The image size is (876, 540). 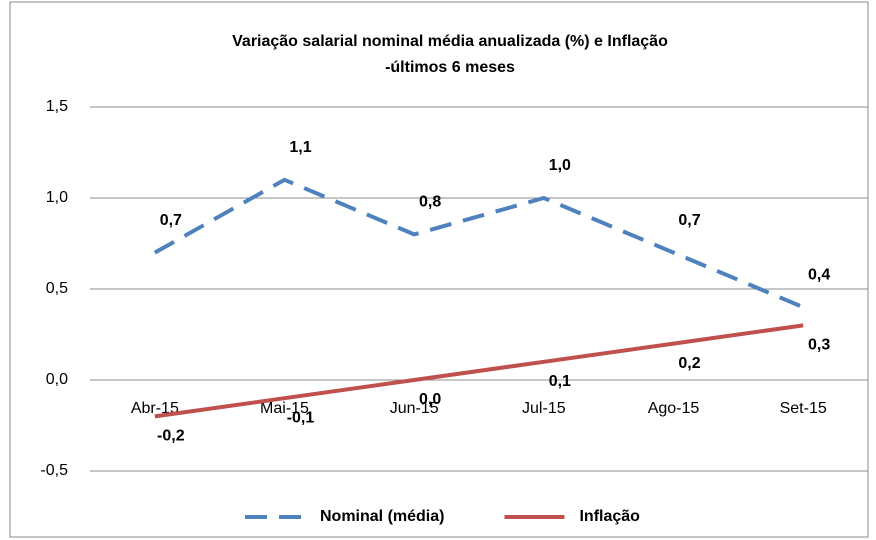 What do you see at coordinates (479, 371) in the screenshot?
I see `series-line` at bounding box center [479, 371].